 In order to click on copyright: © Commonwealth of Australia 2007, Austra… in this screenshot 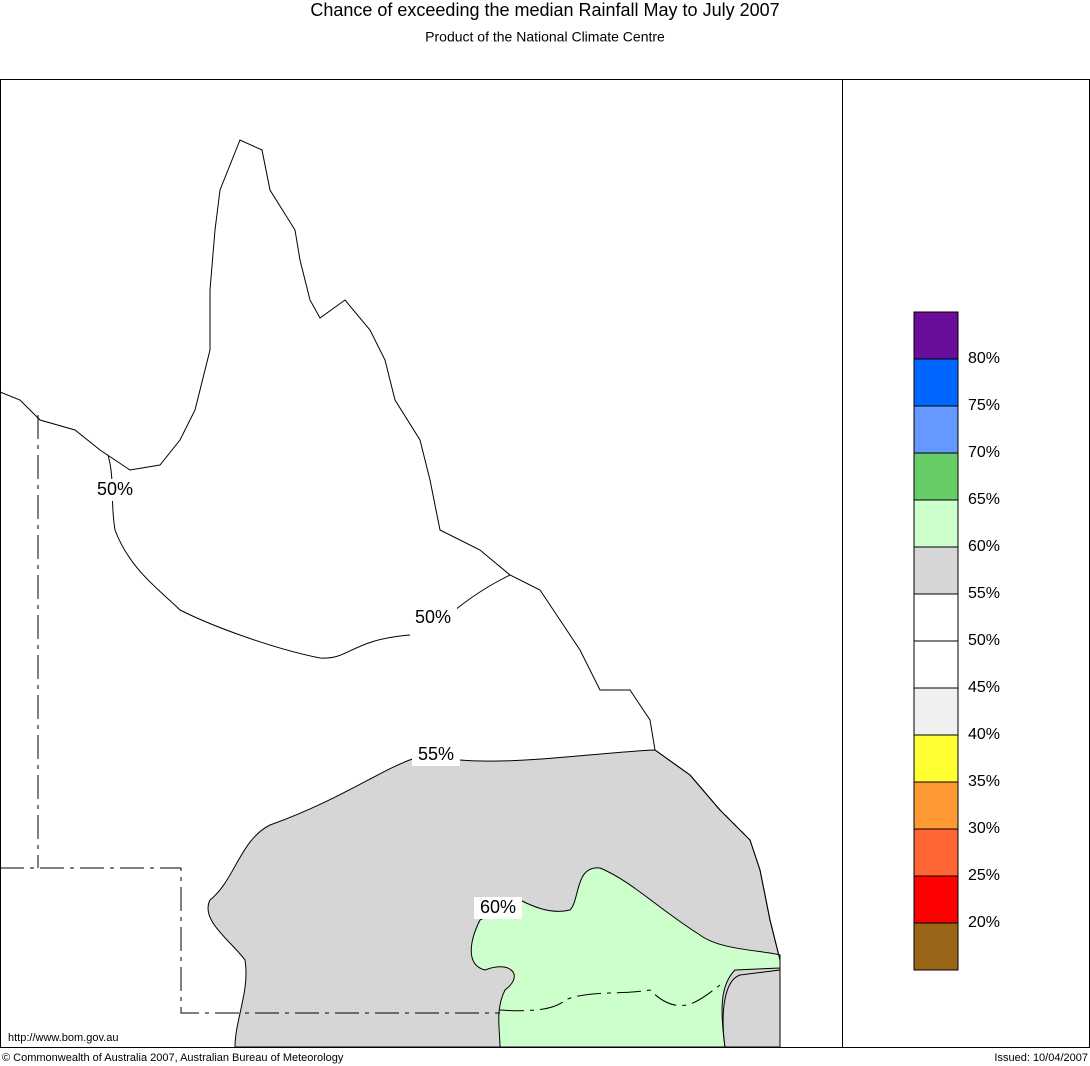, I will do `click(173, 1058)`.